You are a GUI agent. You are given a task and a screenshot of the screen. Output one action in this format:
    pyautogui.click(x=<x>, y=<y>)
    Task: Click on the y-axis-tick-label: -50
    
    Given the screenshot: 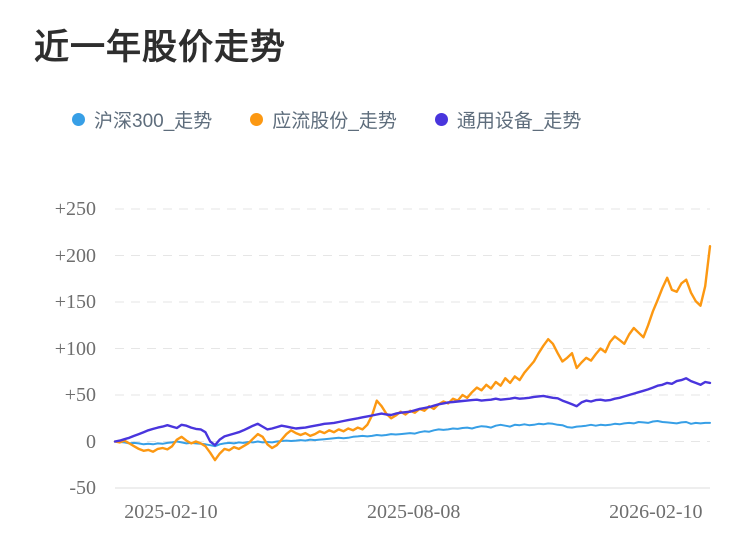 What is the action you would take?
    pyautogui.click(x=82, y=488)
    